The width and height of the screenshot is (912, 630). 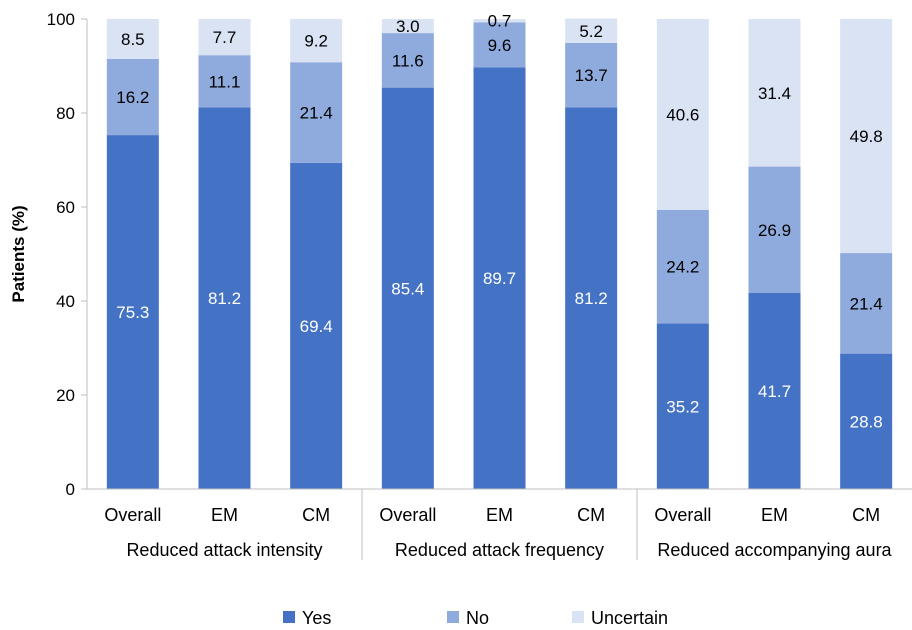 What do you see at coordinates (65, 395) in the screenshot?
I see `y-tick-label: 20` at bounding box center [65, 395].